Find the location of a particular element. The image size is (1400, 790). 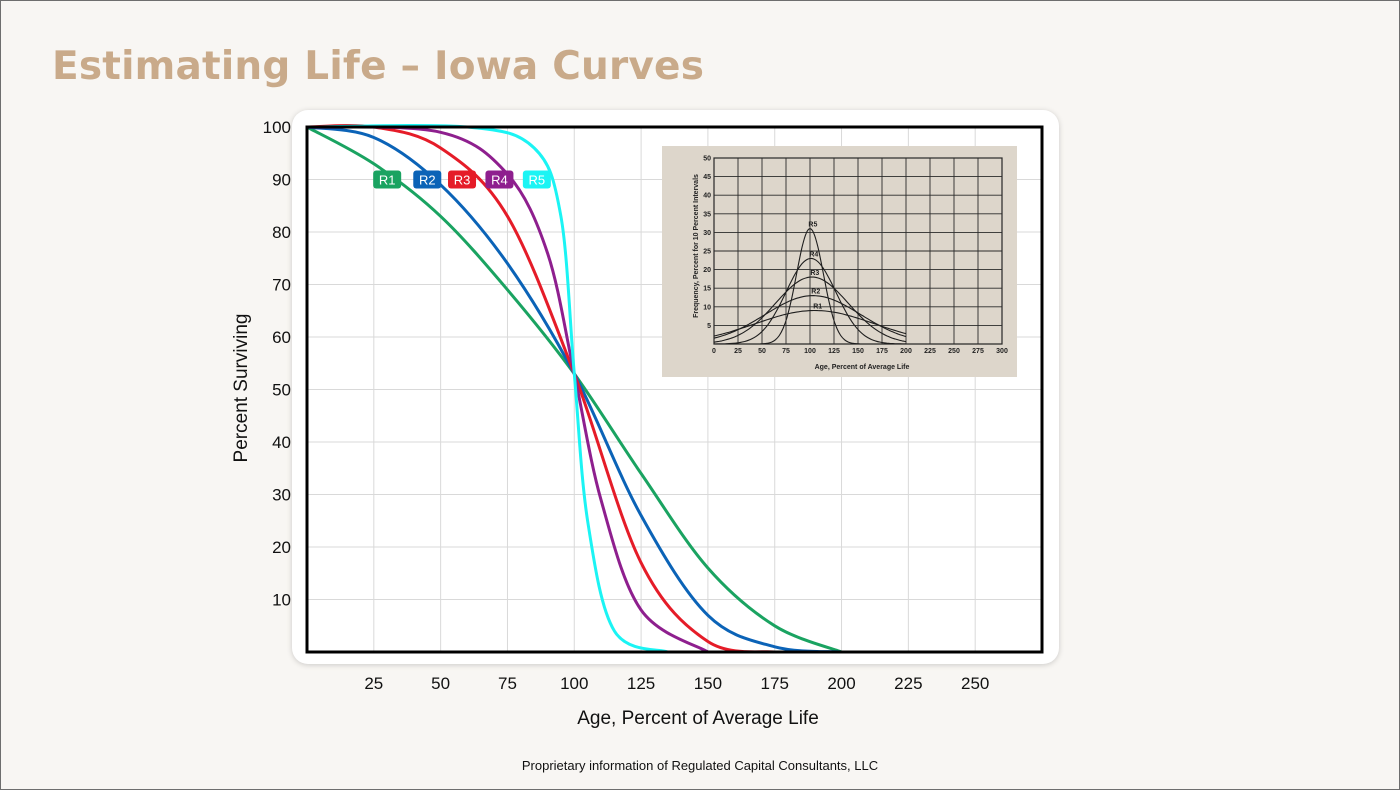

inset-x-tick-label: 300 is located at coordinates (1002, 351).